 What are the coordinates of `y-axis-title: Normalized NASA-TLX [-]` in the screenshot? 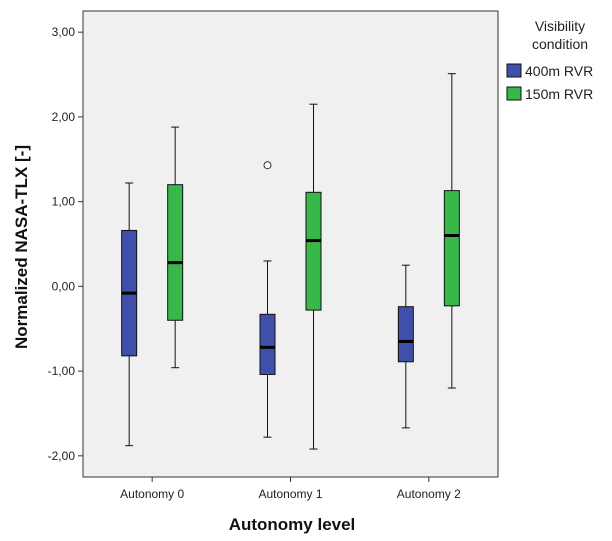 It's located at (21, 247).